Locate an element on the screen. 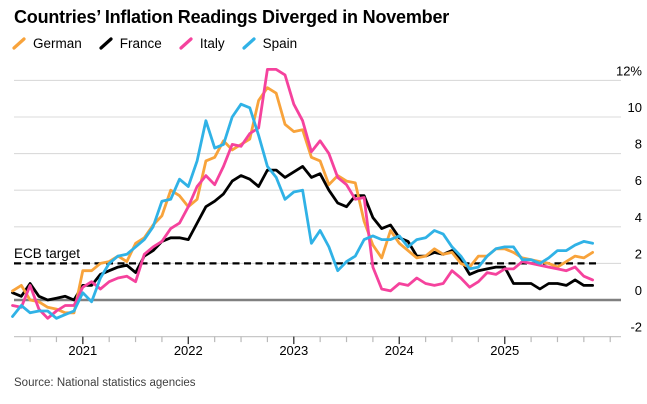  legend-item-france: France is located at coordinates (130, 43).